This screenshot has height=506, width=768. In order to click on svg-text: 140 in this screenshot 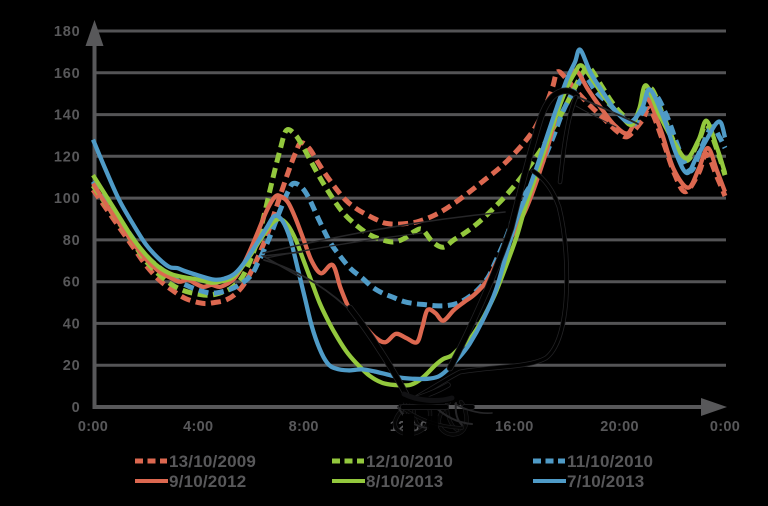, I will do `click(67, 116)`.